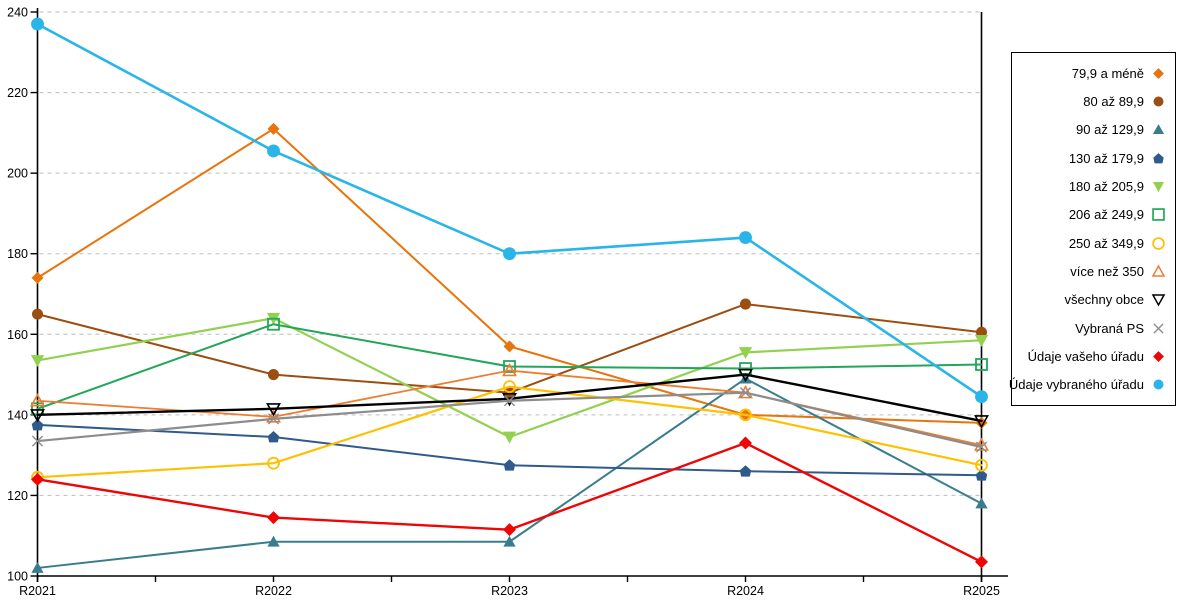 This screenshot has width=1200, height=600. Describe the element at coordinates (1076, 385) in the screenshot. I see `legend-item-label: Údaje vybraného úřadu` at that location.